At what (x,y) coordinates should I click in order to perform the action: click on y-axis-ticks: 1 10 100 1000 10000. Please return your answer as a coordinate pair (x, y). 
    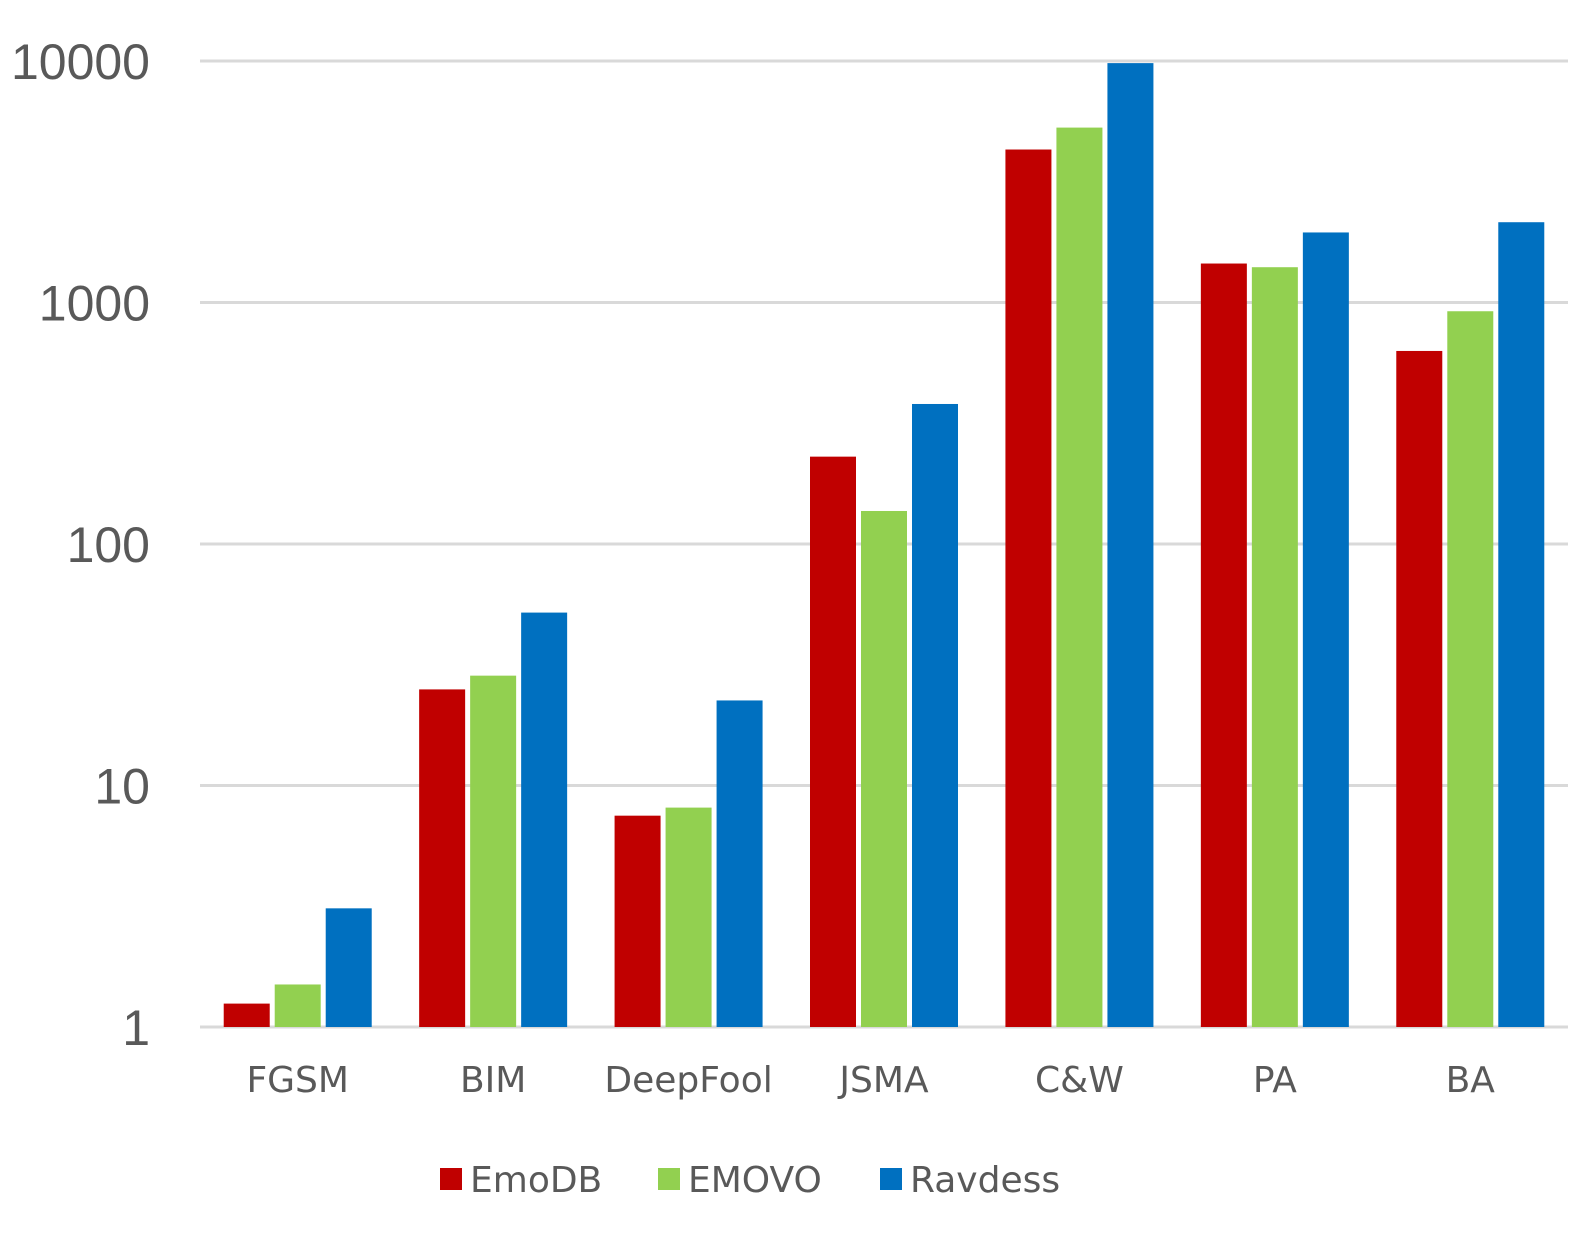
    Looking at the image, I should click on (80, 545).